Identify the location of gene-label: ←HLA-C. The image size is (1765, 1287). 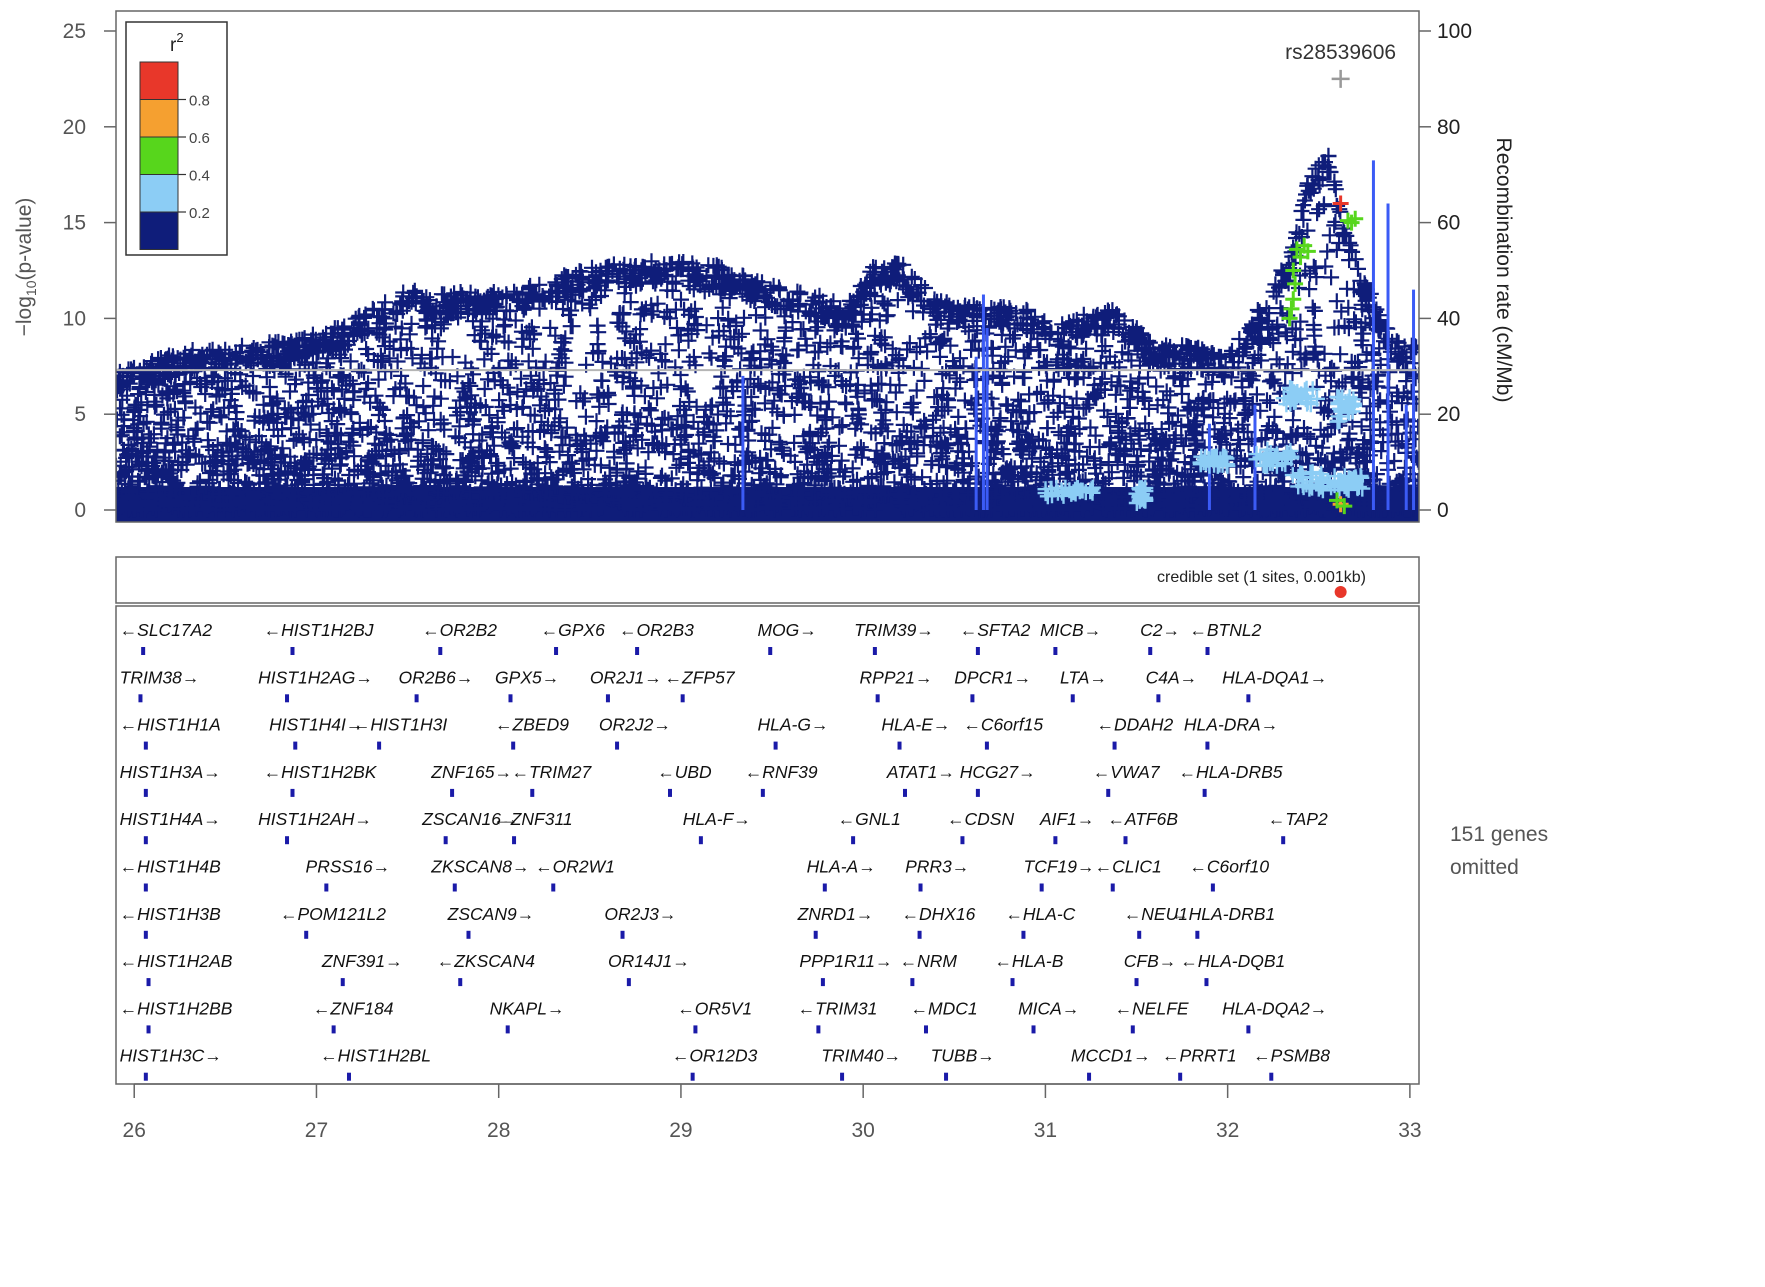
(1040, 914).